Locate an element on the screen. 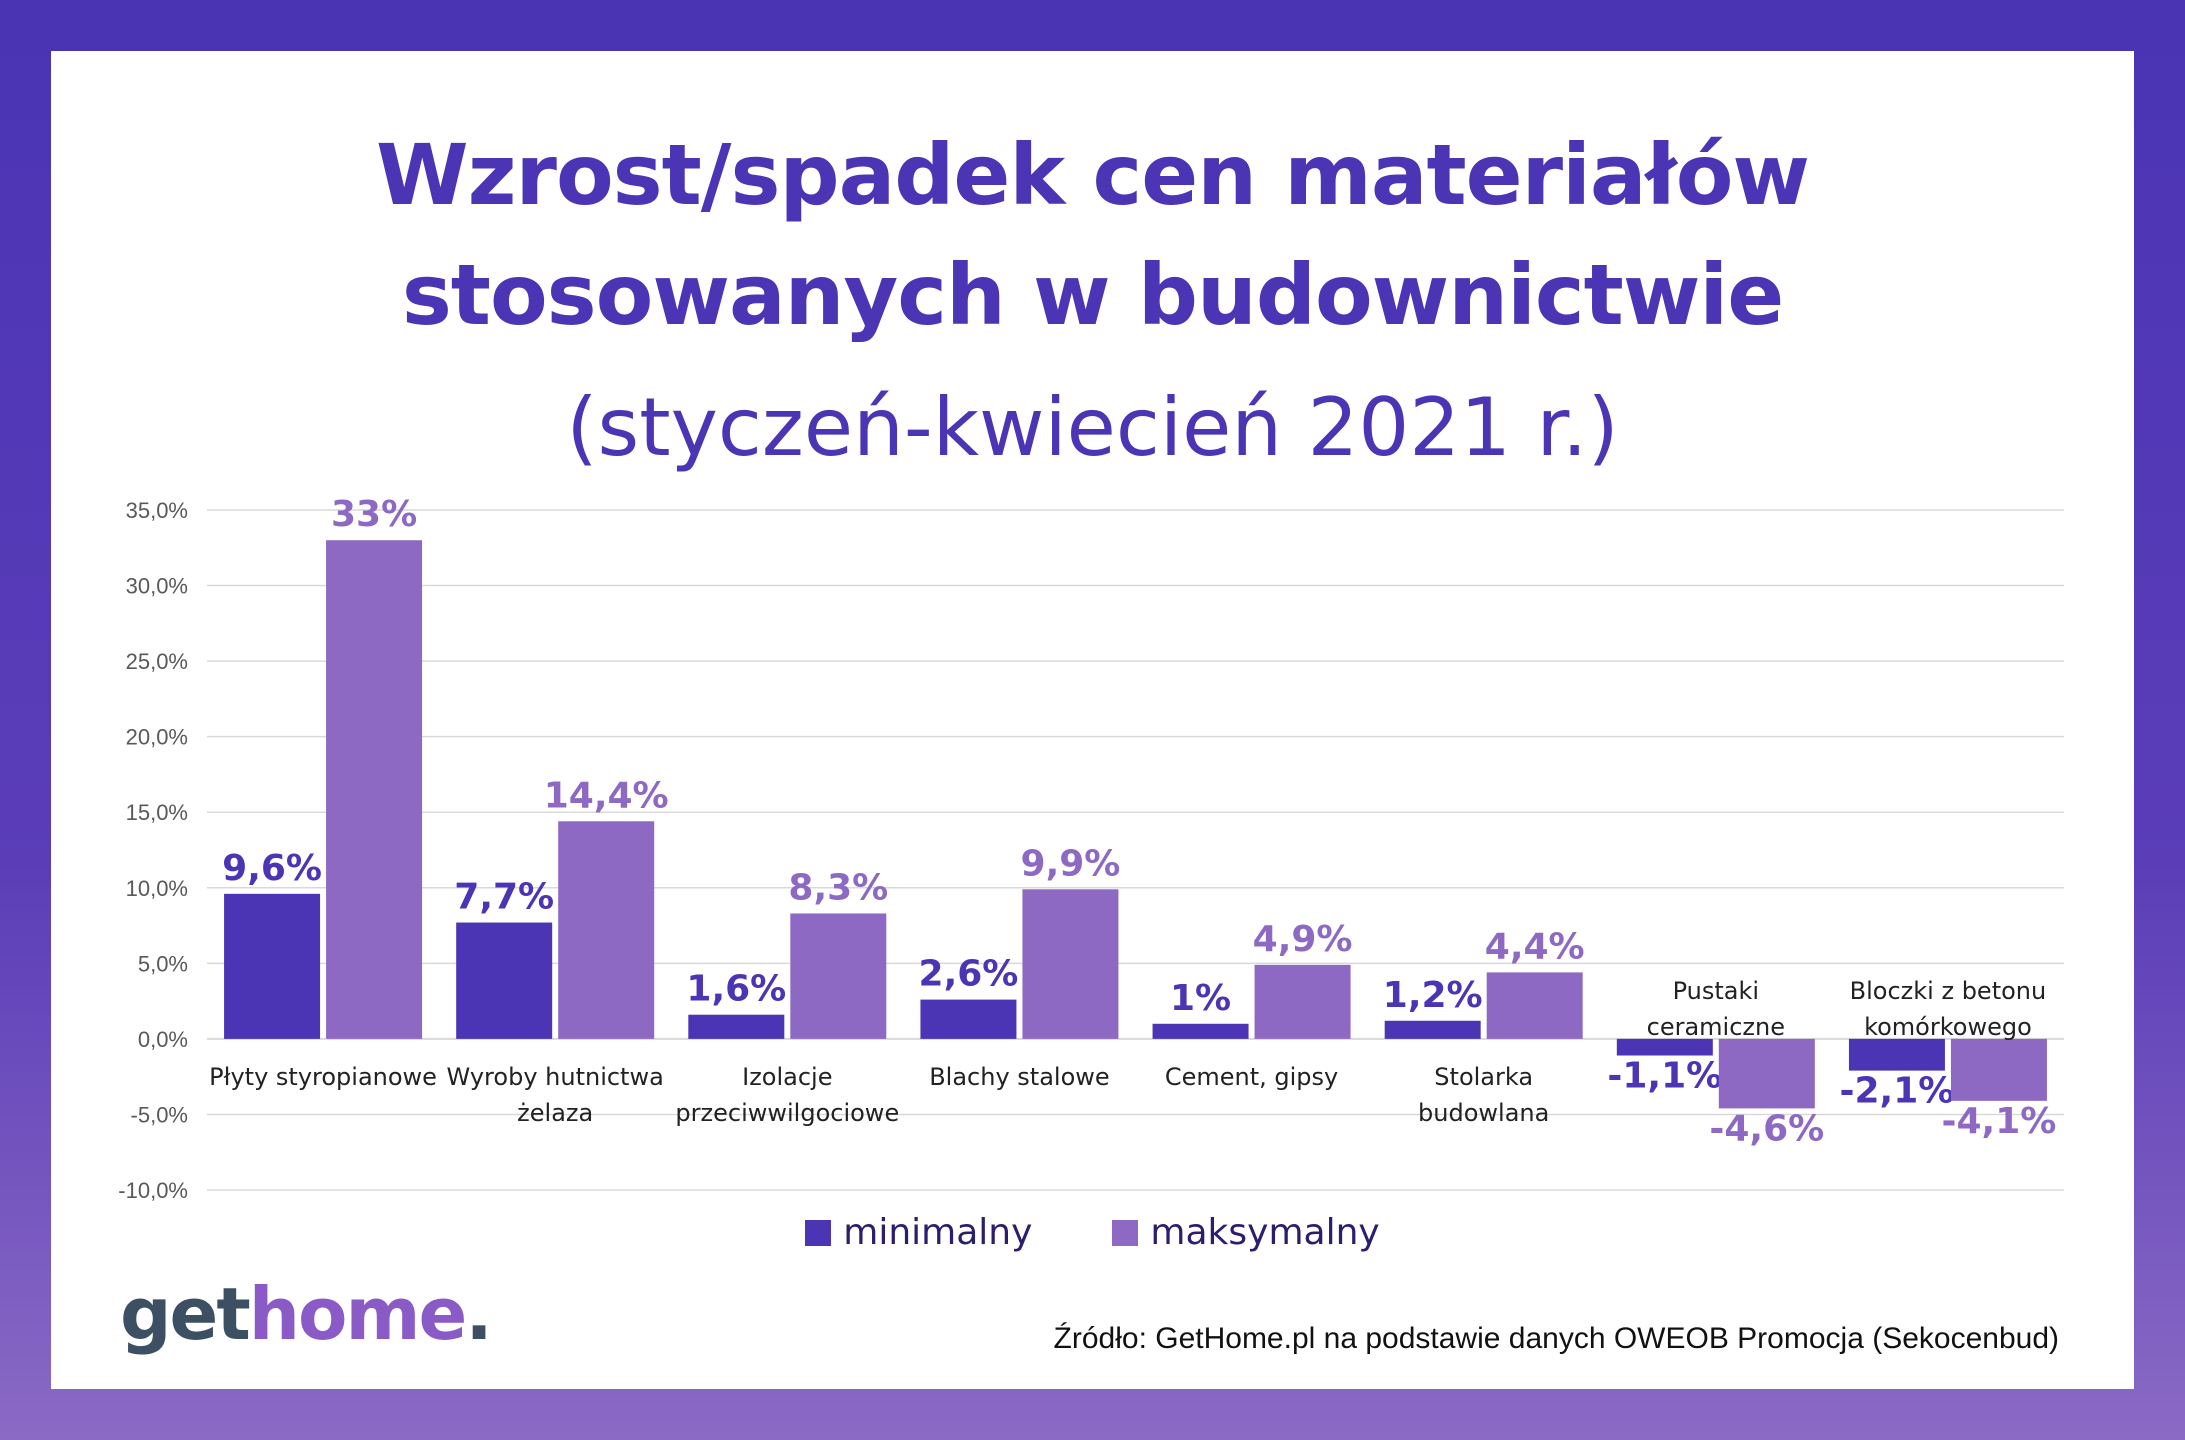  legend-swatch-min is located at coordinates (818, 1232).